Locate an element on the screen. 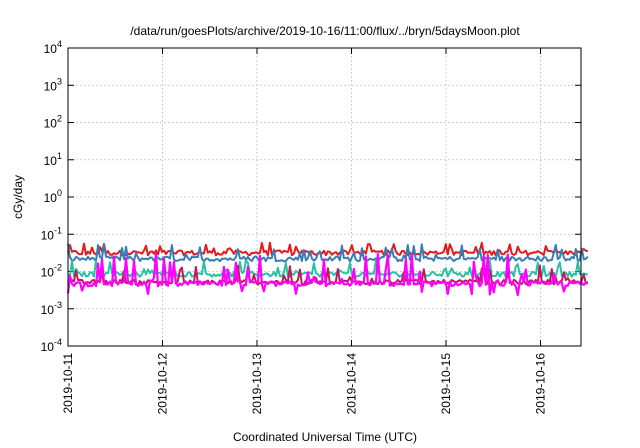 This screenshot has width=640, height=448. x-tick-label: 2019-10-11 is located at coordinates (68, 383).